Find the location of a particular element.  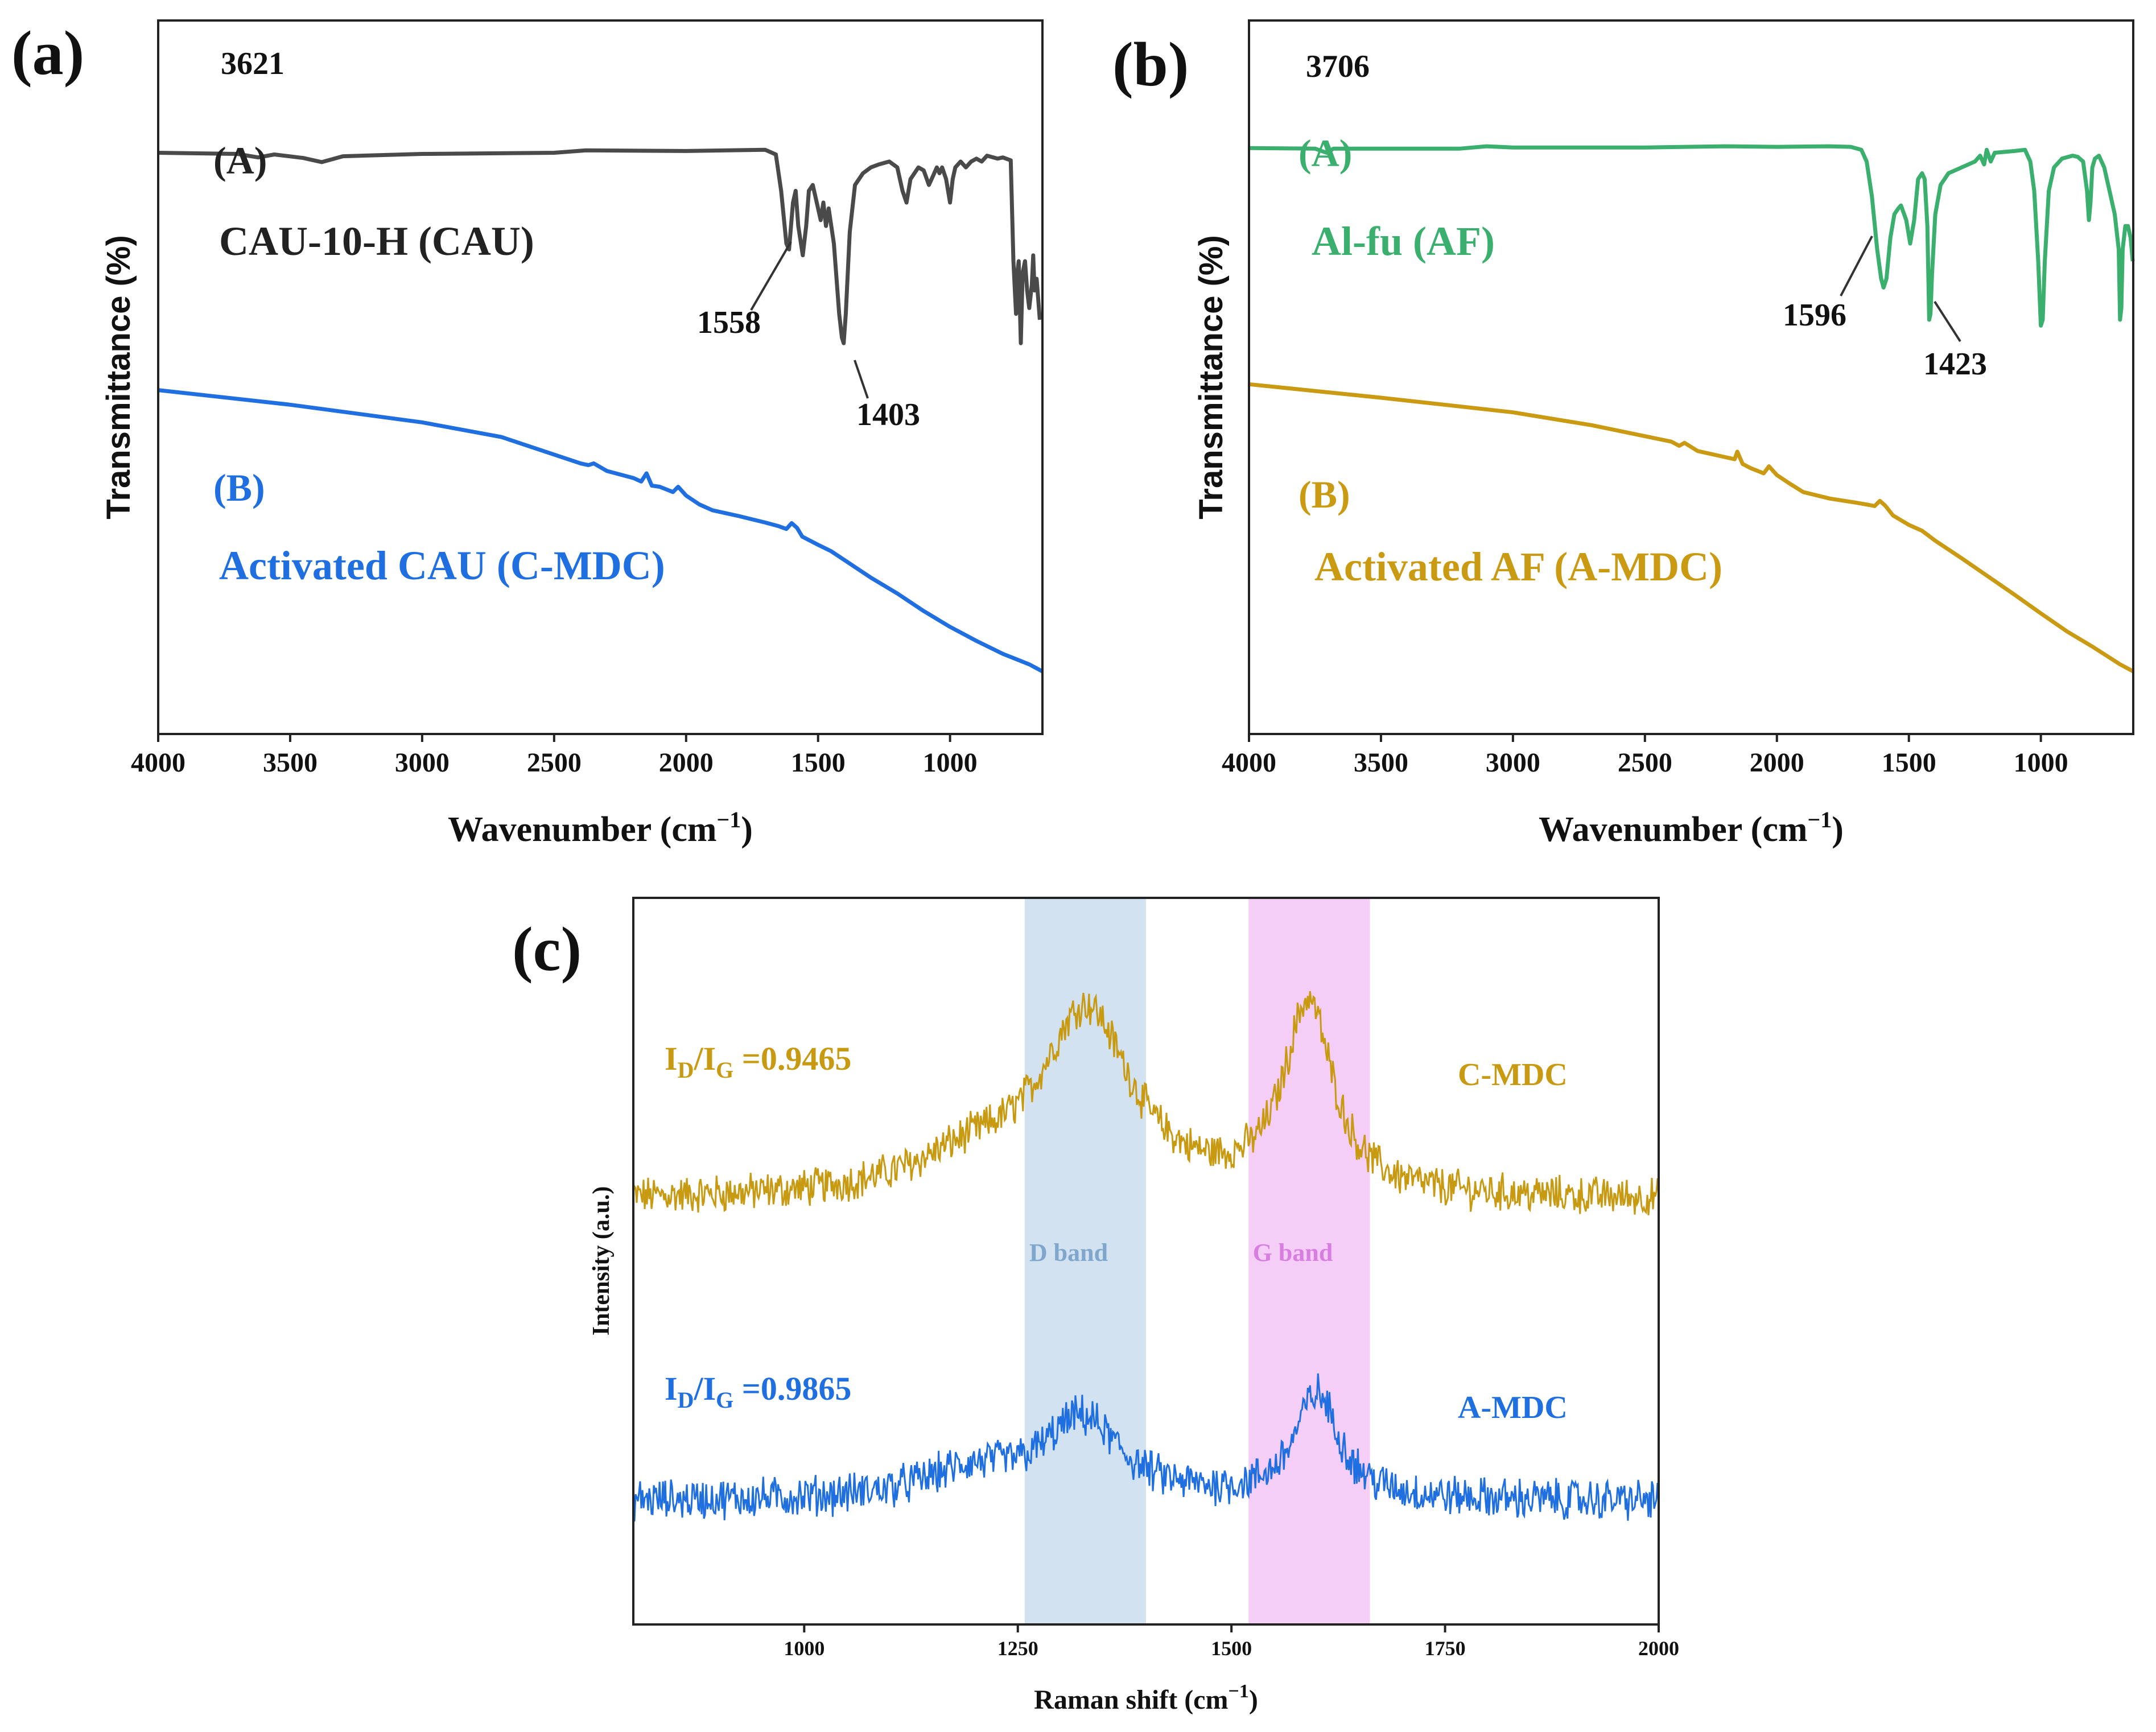

series-tag-c-mdc: (B) is located at coordinates (239, 487).